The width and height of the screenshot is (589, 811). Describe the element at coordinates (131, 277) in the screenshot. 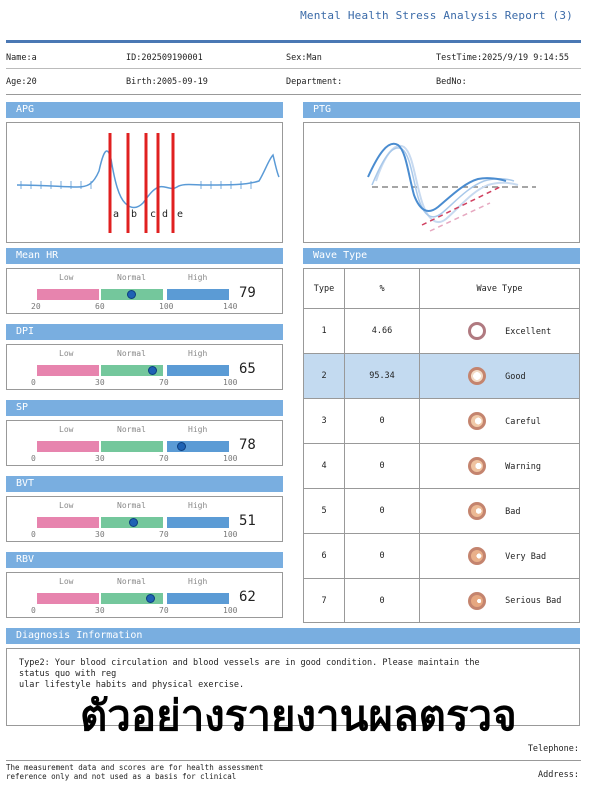

I see `mean-hr-label-normal: Normal` at that location.